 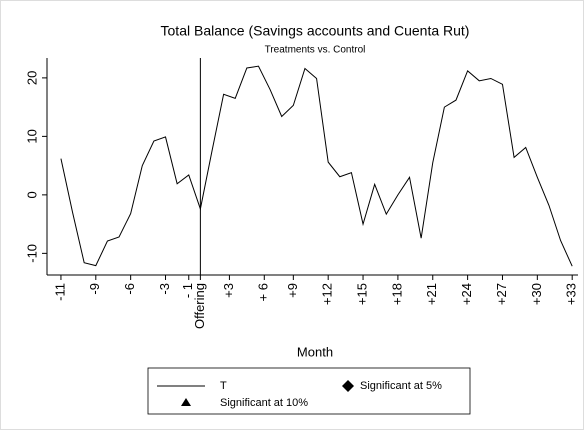 I want to click on legend-label: Significant at 5%, so click(x=401, y=386).